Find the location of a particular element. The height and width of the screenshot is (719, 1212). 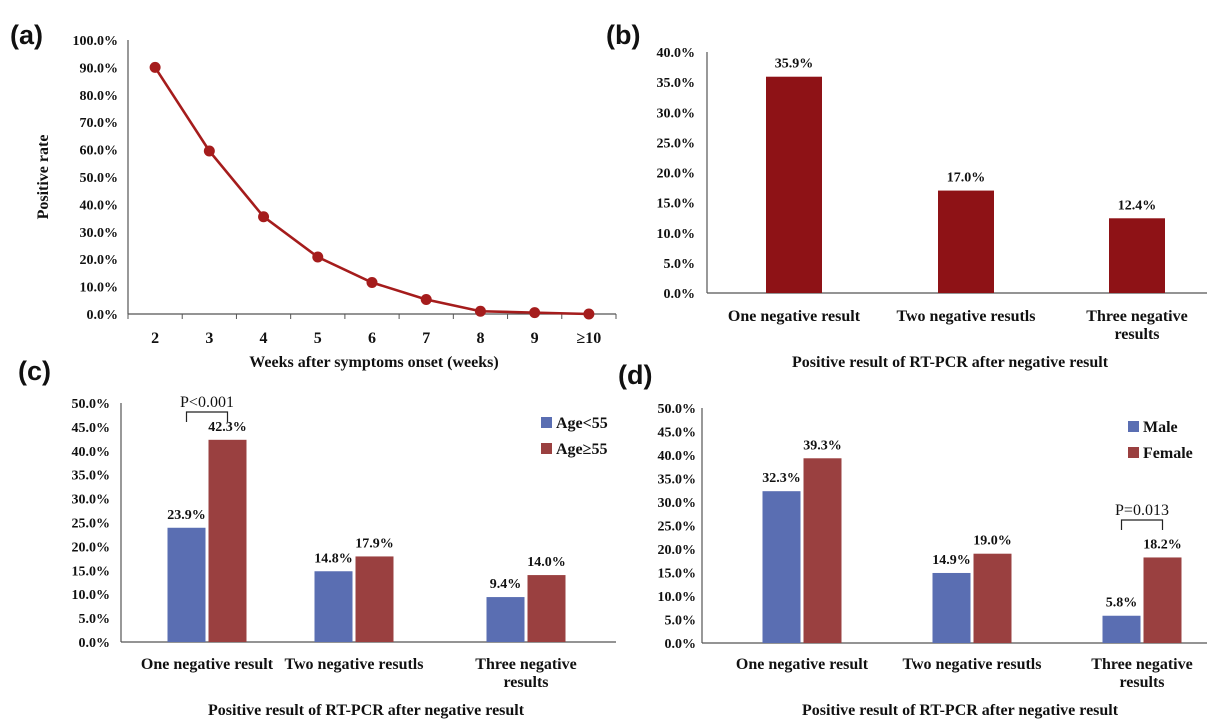

x-tick-label: 3 is located at coordinates (209, 338).